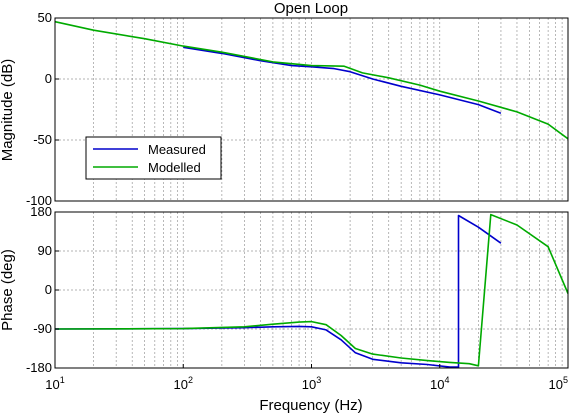 The height and width of the screenshot is (414, 579). I want to click on x-tick-label: 10⁵, so click(558, 383).